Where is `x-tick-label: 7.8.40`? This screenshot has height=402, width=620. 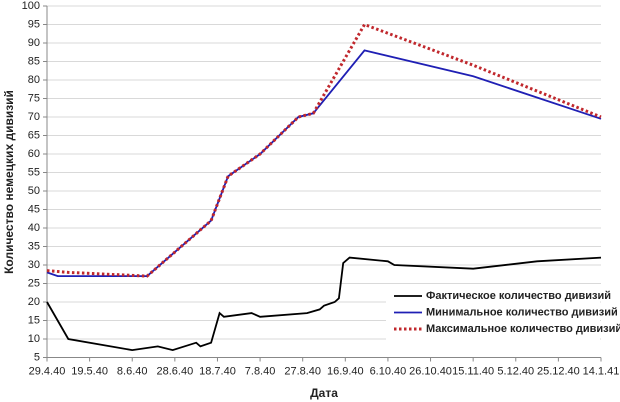 x-tick-label: 7.8.40 is located at coordinates (260, 371).